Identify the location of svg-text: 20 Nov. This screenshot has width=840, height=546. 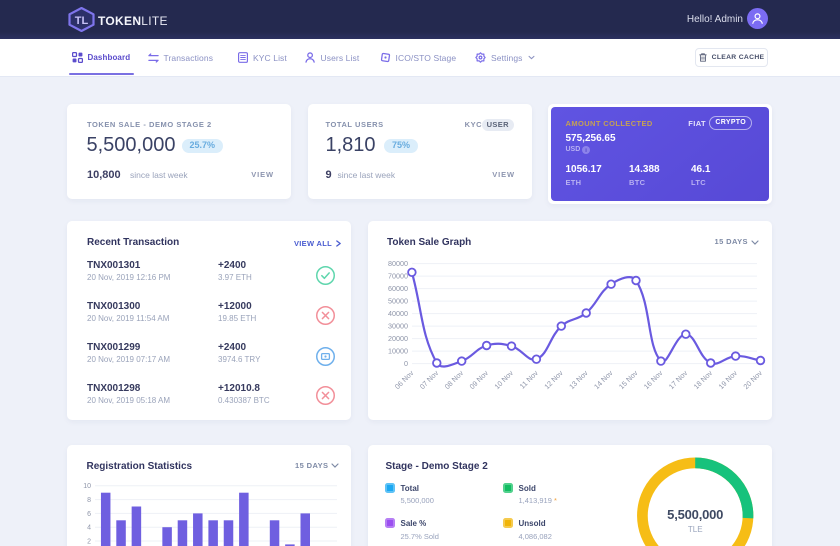
(752, 379).